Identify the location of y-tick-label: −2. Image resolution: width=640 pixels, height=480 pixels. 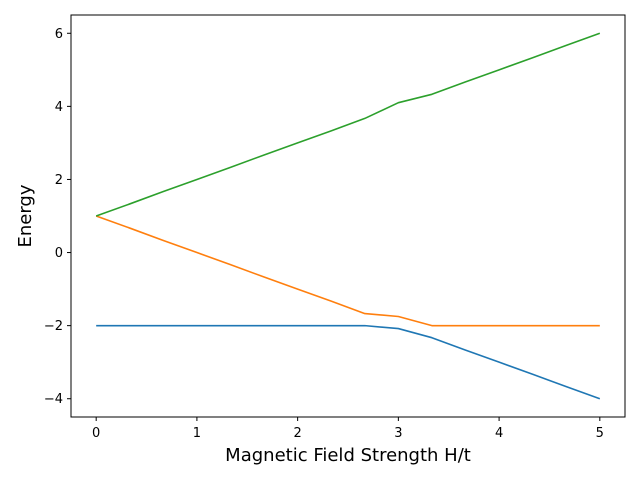
(53, 326).